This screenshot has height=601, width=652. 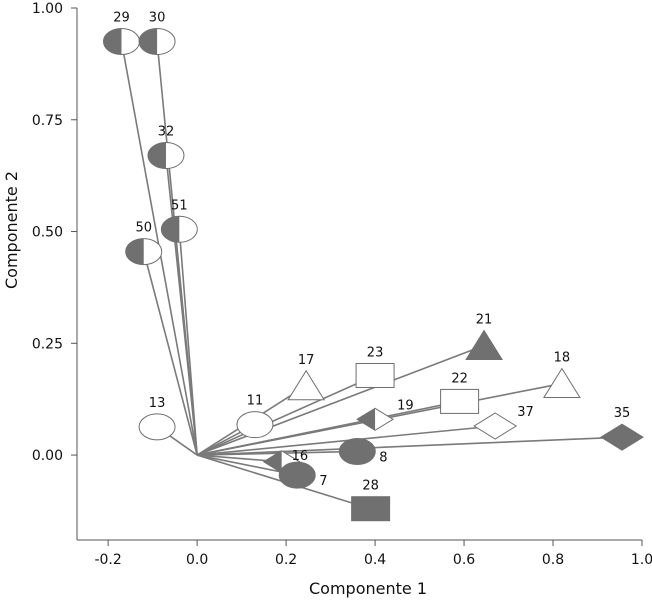 What do you see at coordinates (553, 560) in the screenshot?
I see `x-tick-label: 0.8` at bounding box center [553, 560].